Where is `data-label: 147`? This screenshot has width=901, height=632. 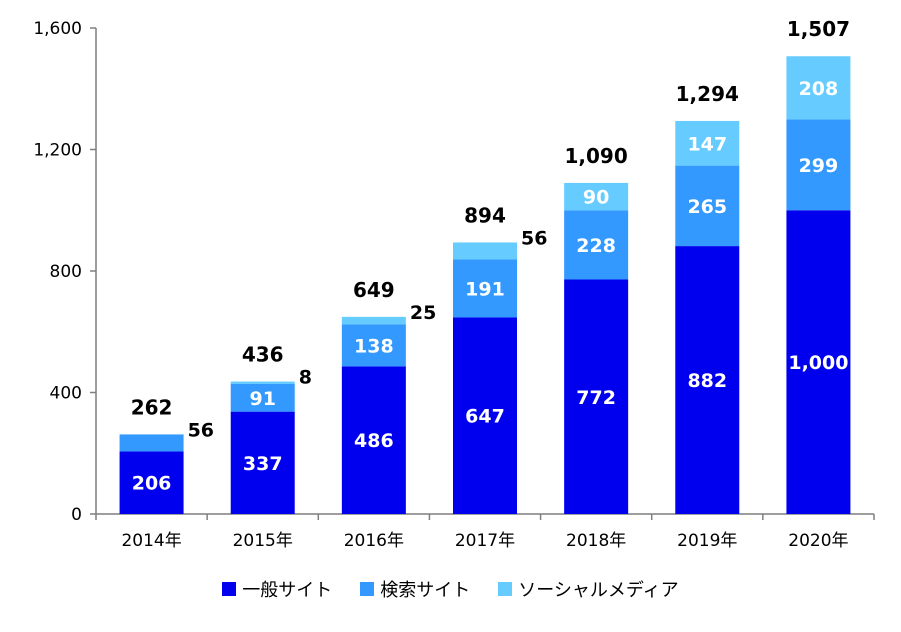 data-label: 147 is located at coordinates (707, 144).